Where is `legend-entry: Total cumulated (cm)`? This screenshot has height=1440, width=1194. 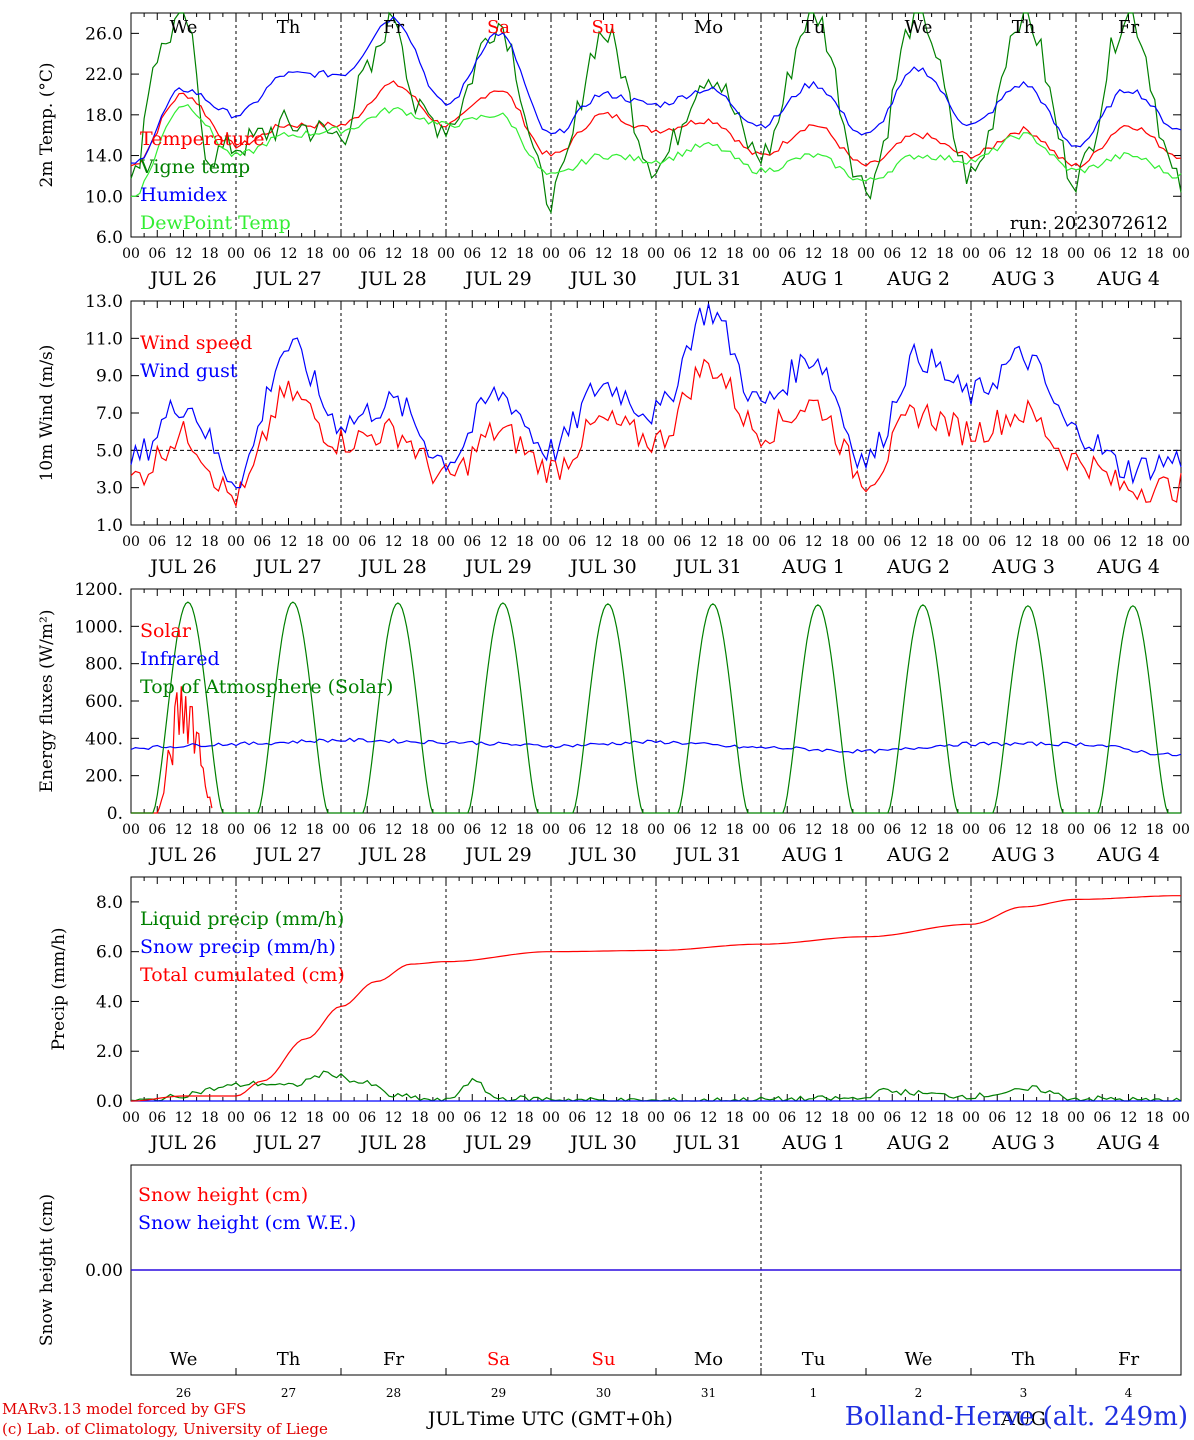 legend-entry: Total cumulated (cm) is located at coordinates (242, 975).